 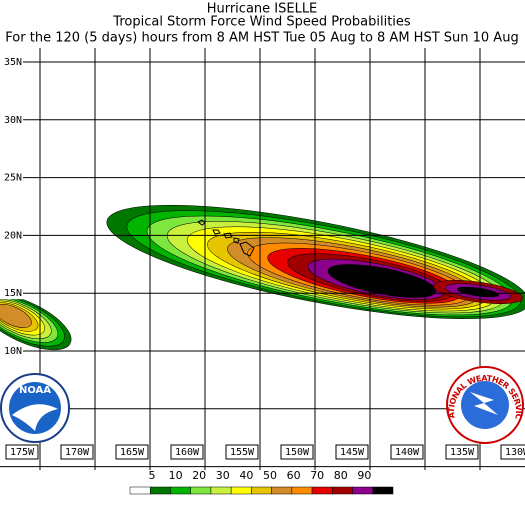 What do you see at coordinates (364, 475) in the screenshot?
I see `legend-label: 90` at bounding box center [364, 475].